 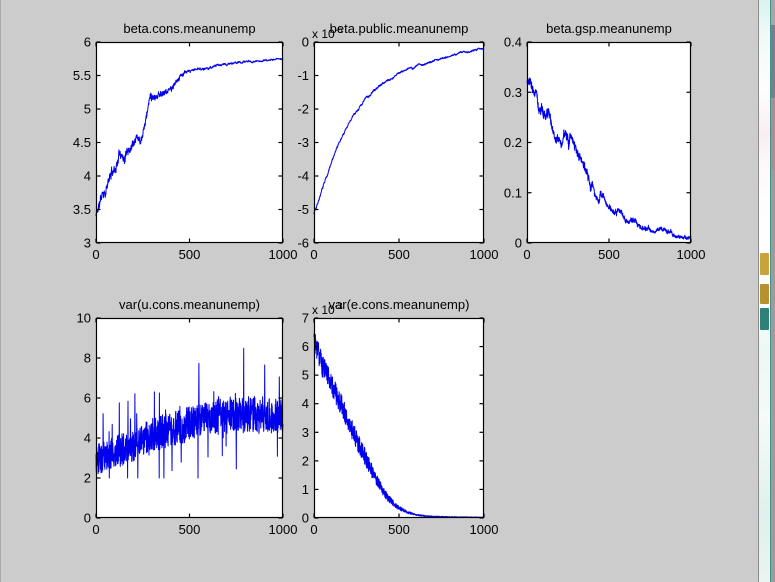 What do you see at coordinates (87, 358) in the screenshot?
I see `svg-text: 8` at bounding box center [87, 358].